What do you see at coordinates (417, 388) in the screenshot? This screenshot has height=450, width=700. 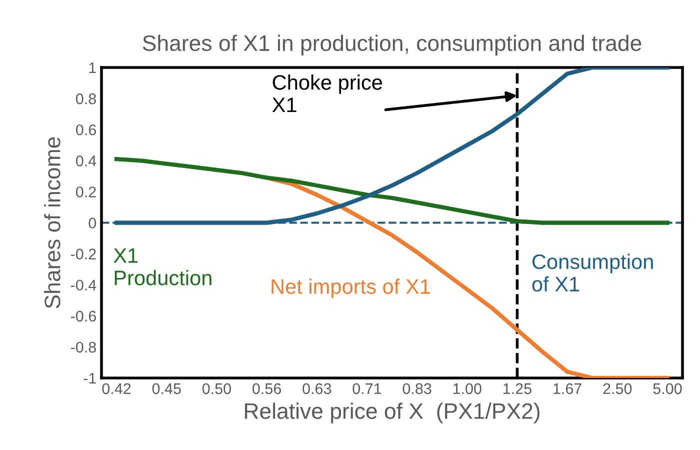 I see `x-tick-label: 0.83` at bounding box center [417, 388].